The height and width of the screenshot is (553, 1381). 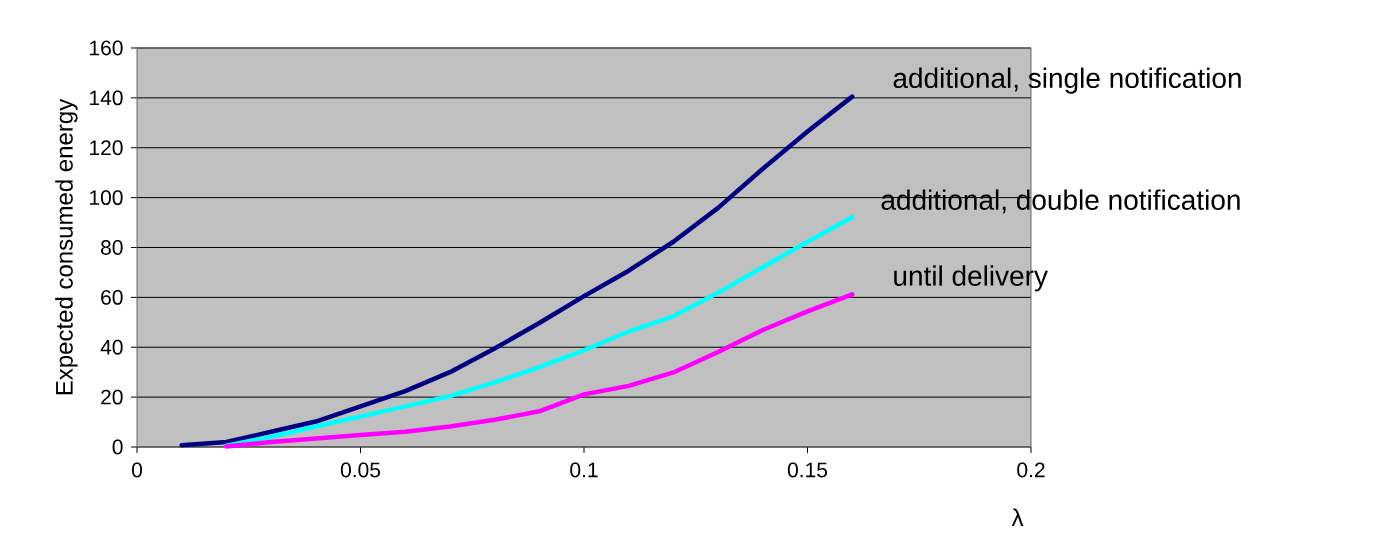 I want to click on x-tick-label: 0.15, so click(x=807, y=470).